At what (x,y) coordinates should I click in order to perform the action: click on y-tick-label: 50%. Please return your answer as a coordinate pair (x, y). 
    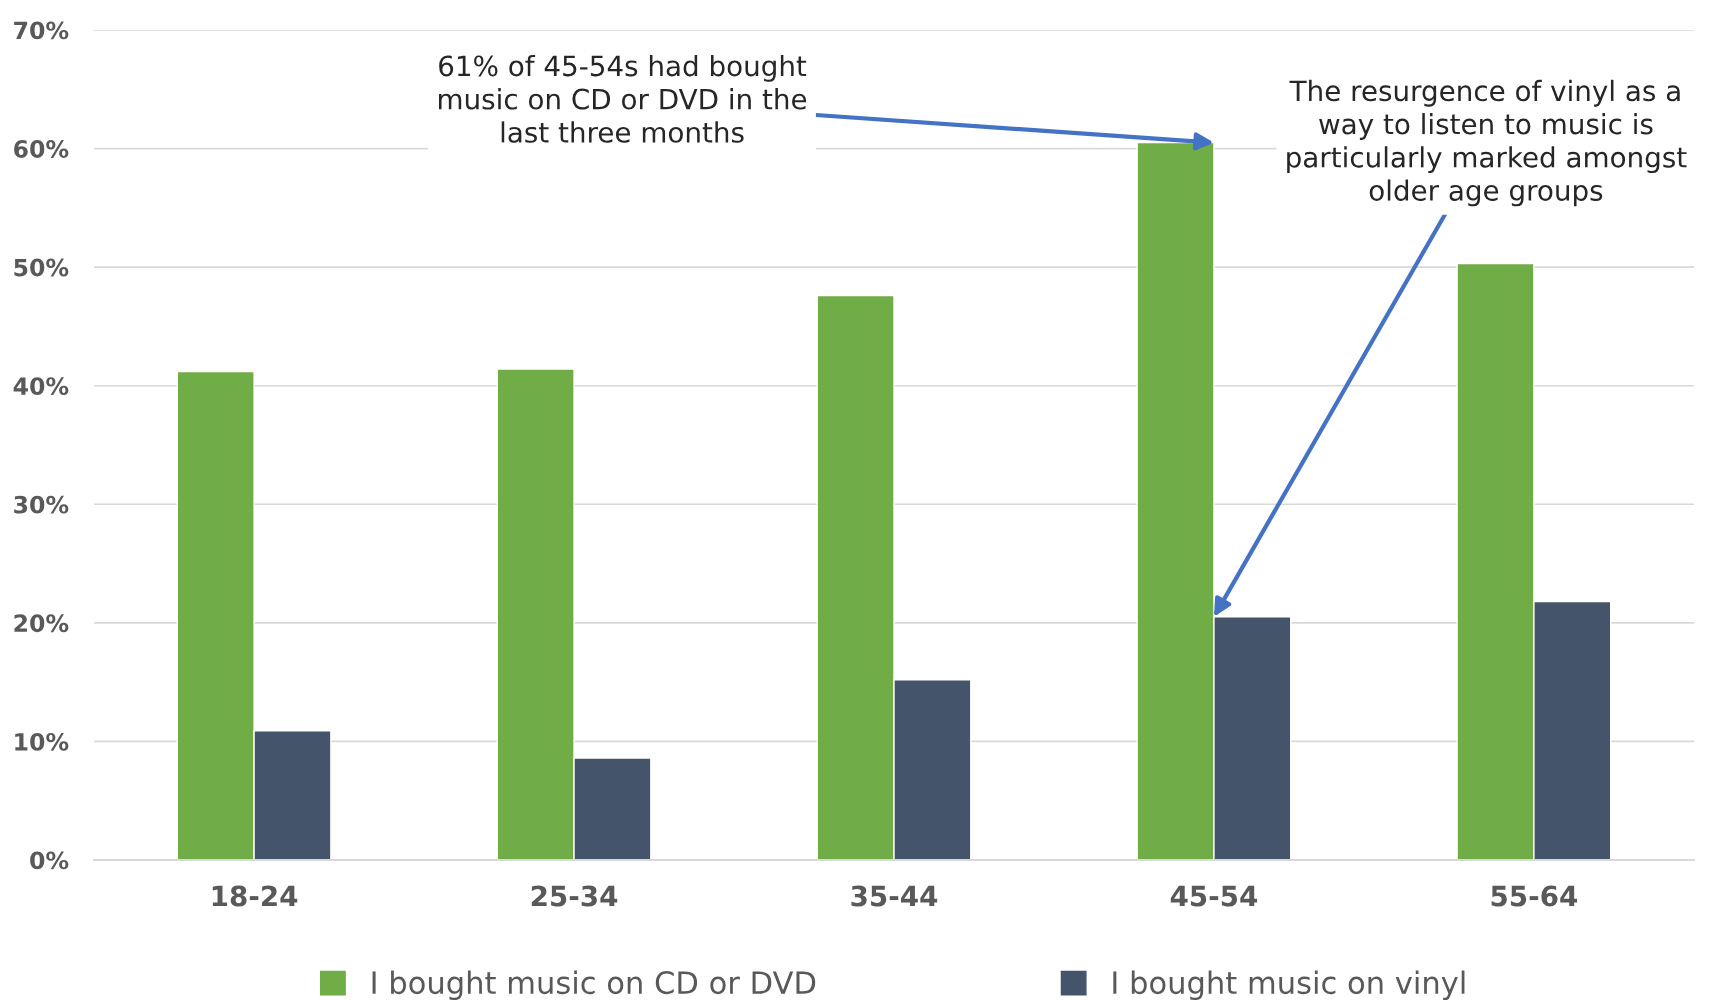
    Looking at the image, I should click on (41, 267).